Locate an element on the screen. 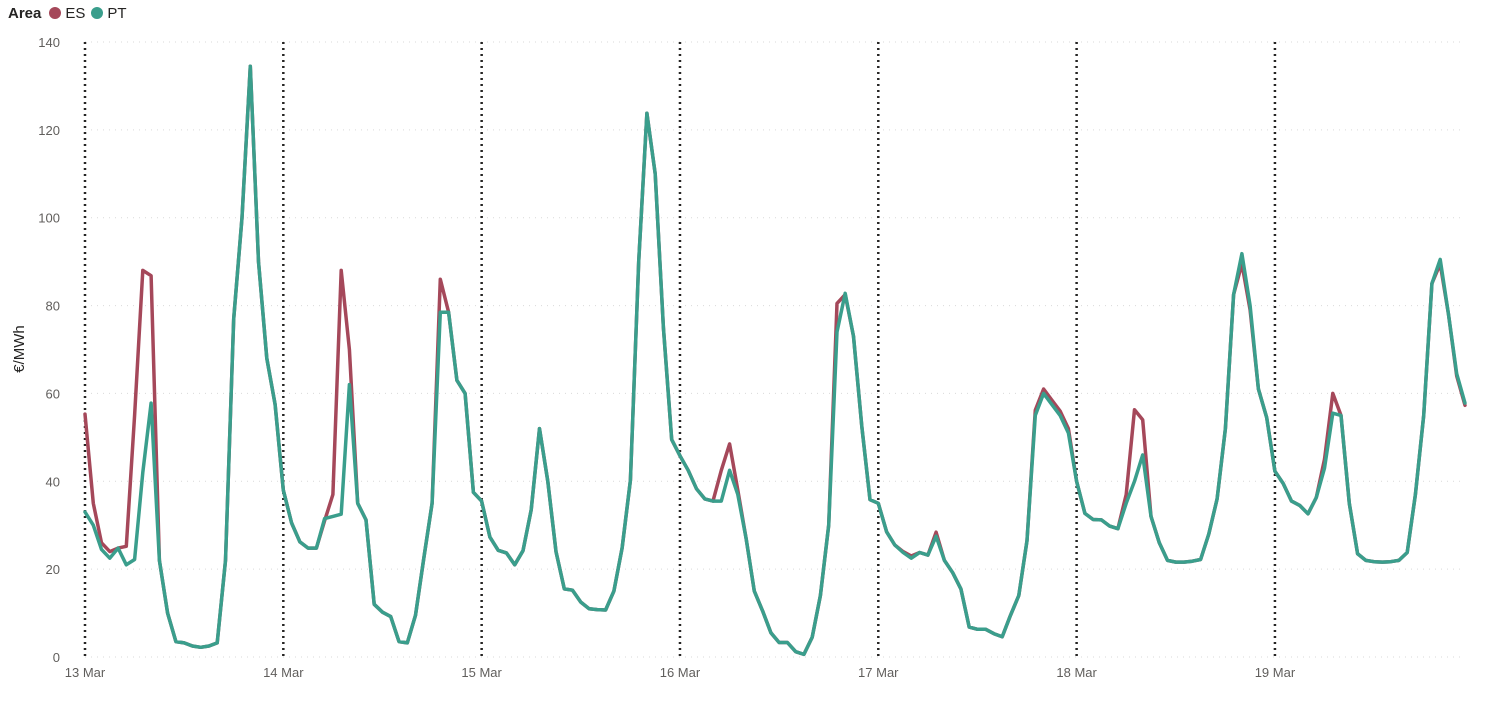 This screenshot has width=1492, height=728. y-tick-label: 140 is located at coordinates (49, 42).